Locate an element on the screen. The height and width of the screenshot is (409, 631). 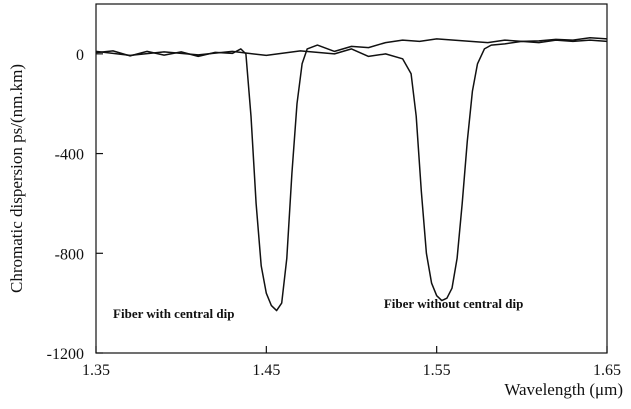
x-axis-label: Wavelength (μm) is located at coordinates (563, 389).